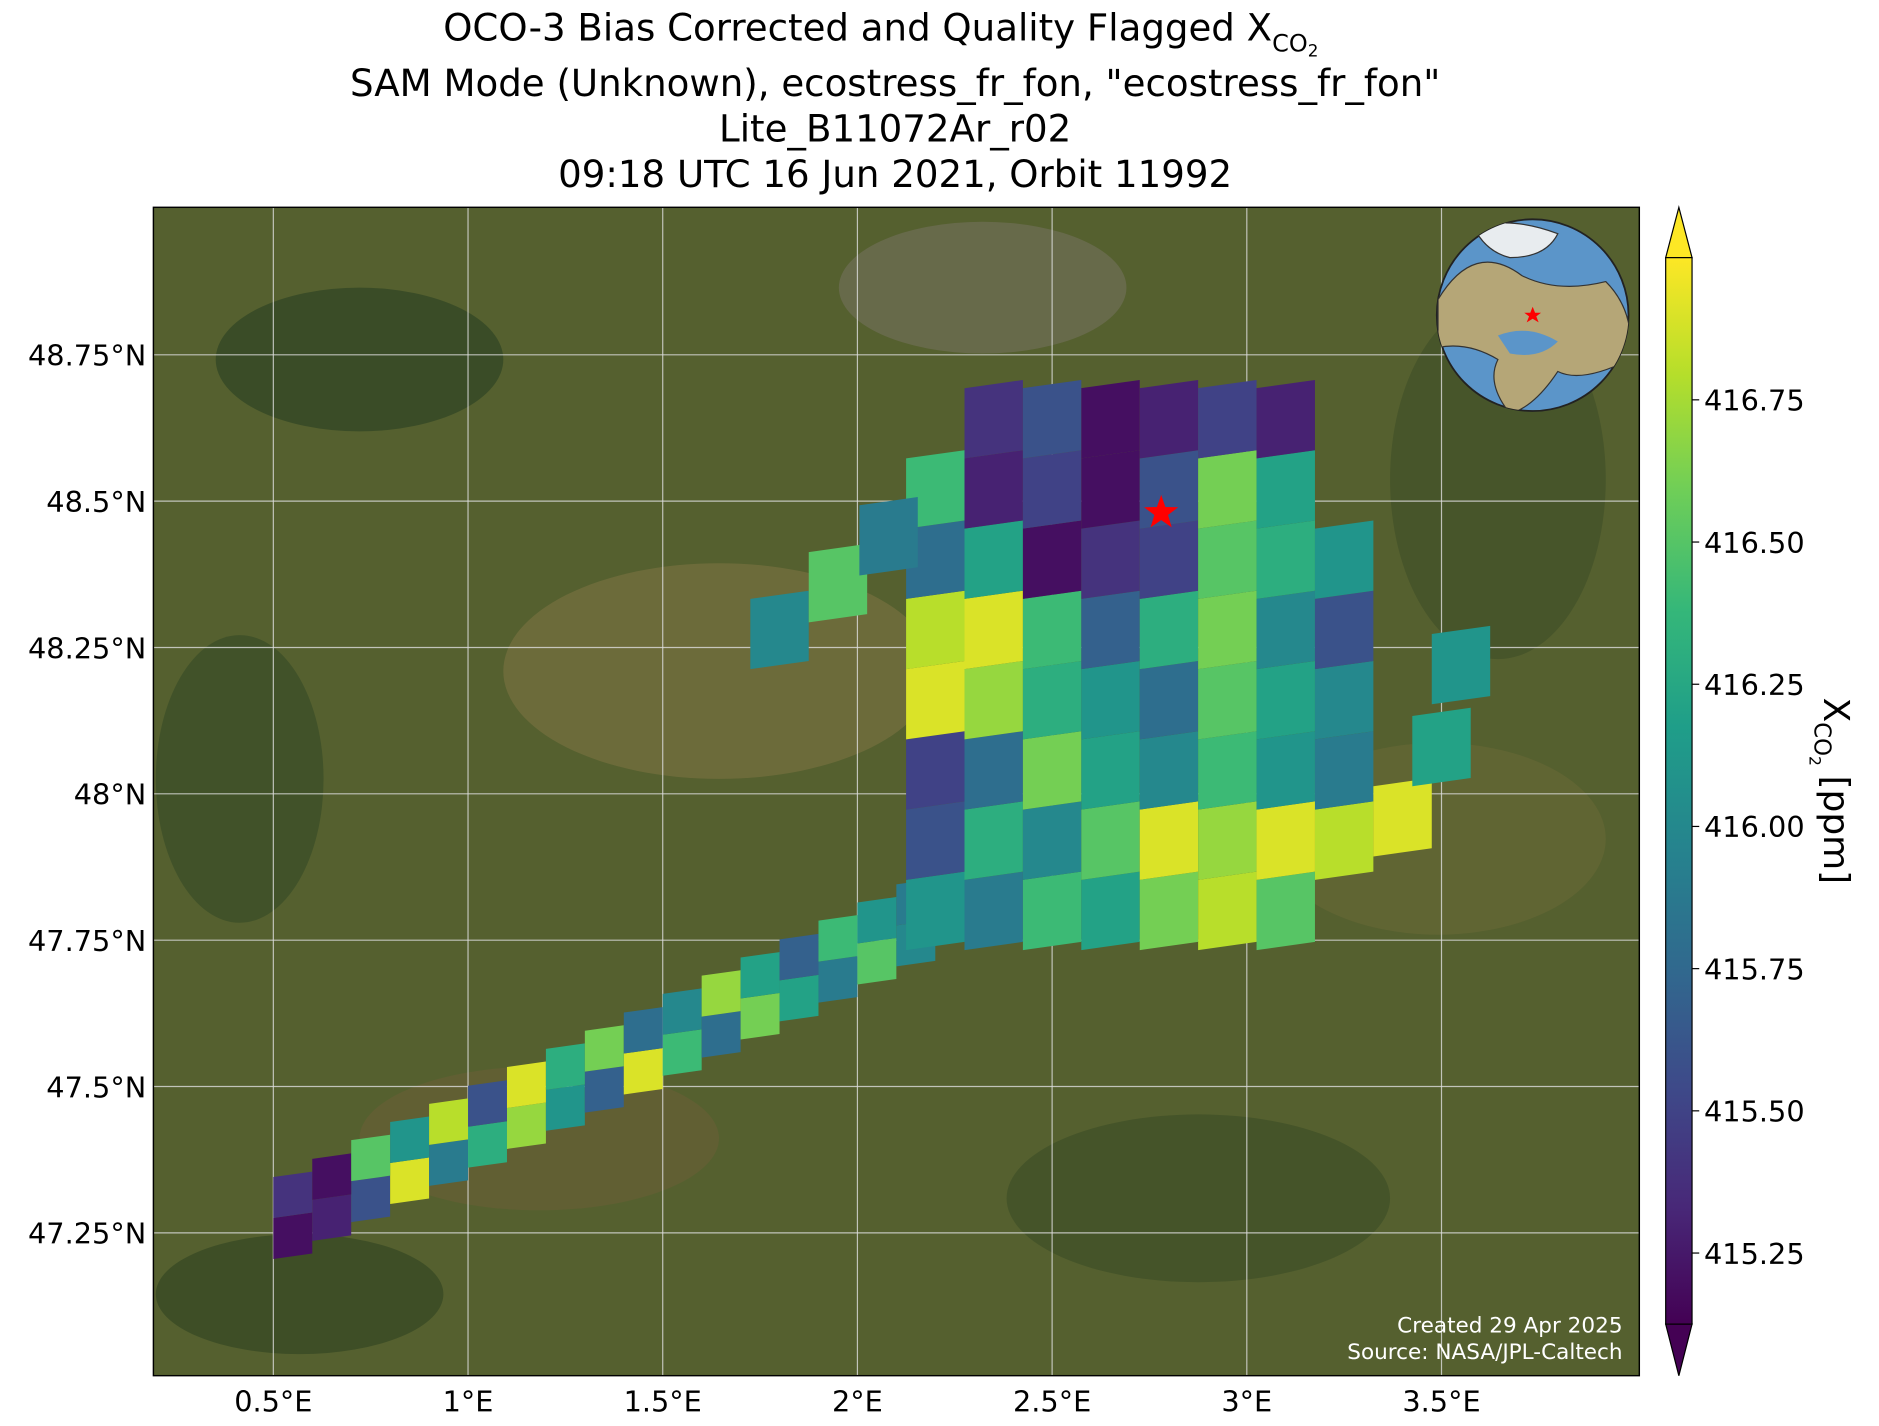  What do you see at coordinates (1830, 791) in the screenshot?
I see `colorbar-label: XCO2[ppm]` at bounding box center [1830, 791].